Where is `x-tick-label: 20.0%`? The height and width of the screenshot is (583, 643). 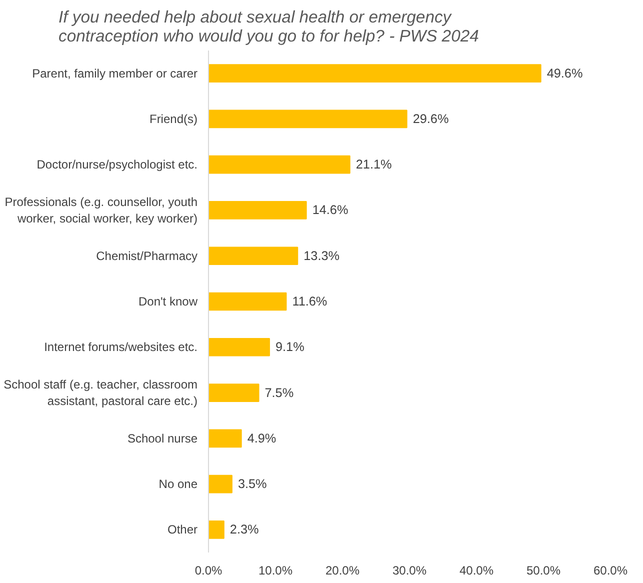
x-tick-label: 20.0% is located at coordinates (342, 571).